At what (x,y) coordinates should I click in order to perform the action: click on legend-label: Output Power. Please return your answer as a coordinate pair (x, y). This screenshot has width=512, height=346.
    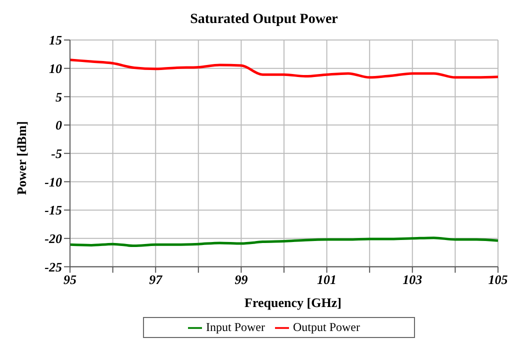
    Looking at the image, I should click on (326, 327).